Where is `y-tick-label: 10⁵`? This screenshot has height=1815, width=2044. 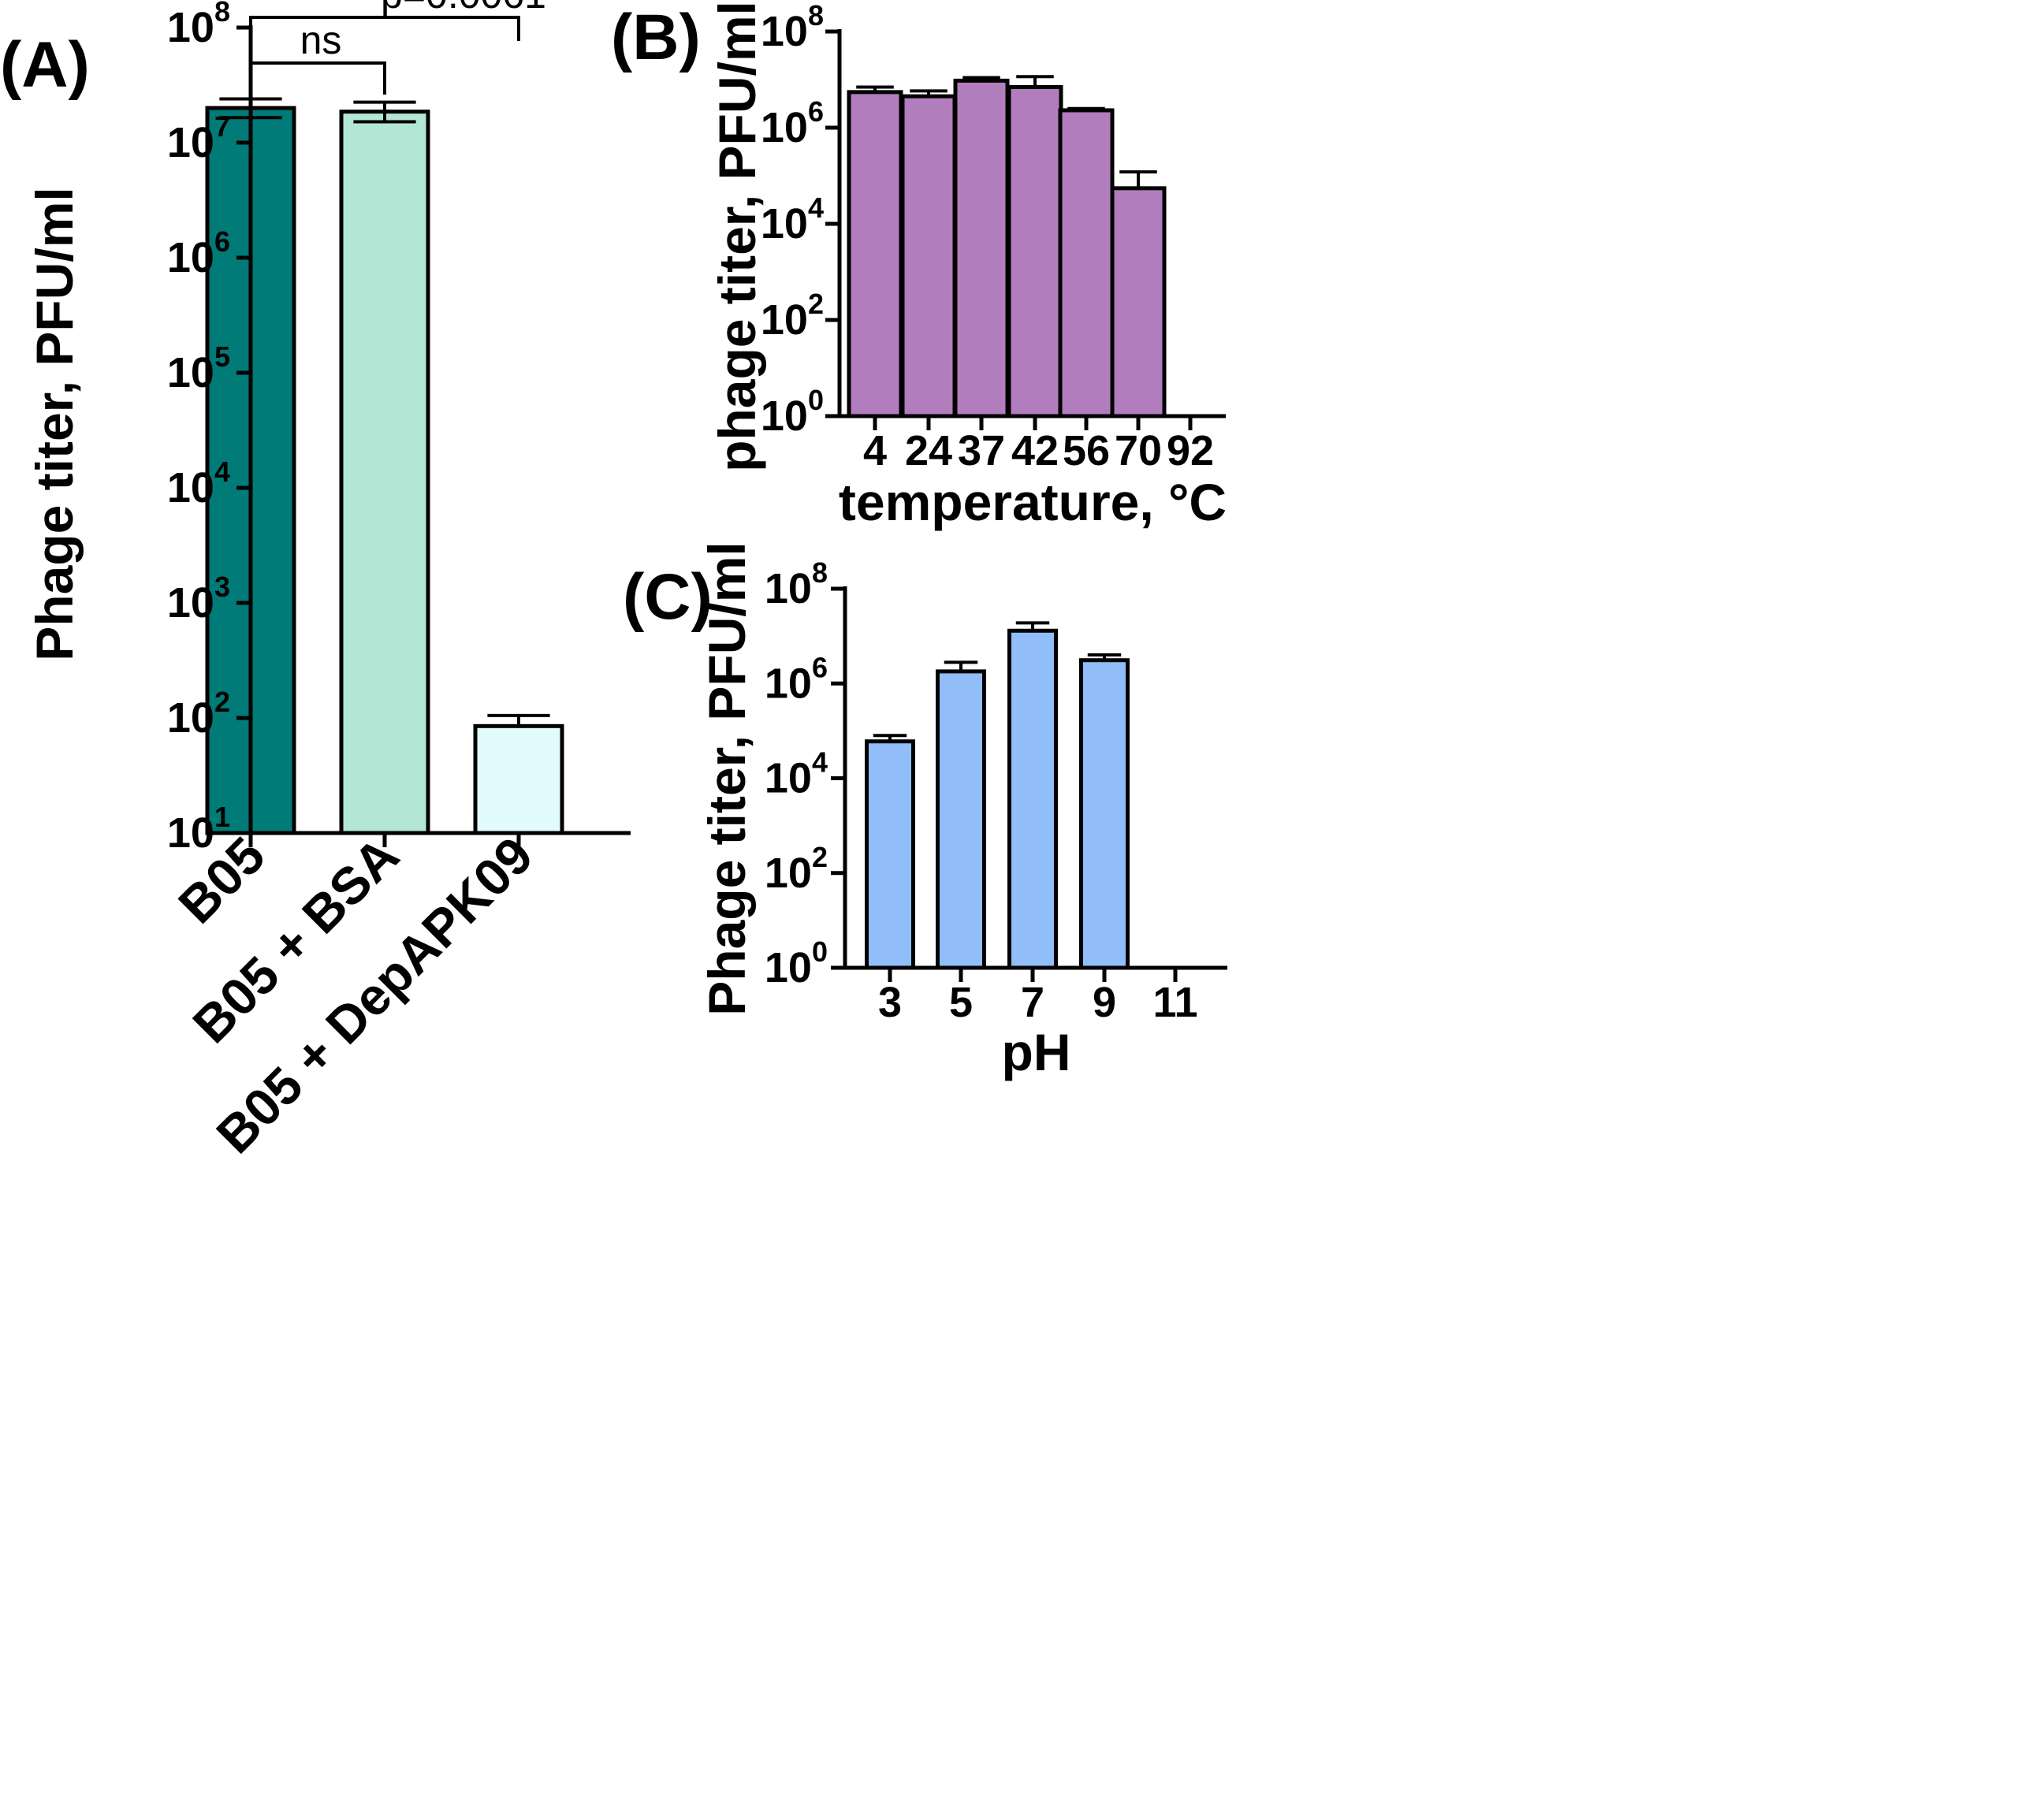
y-tick-label: 10⁵ is located at coordinates (198, 368).